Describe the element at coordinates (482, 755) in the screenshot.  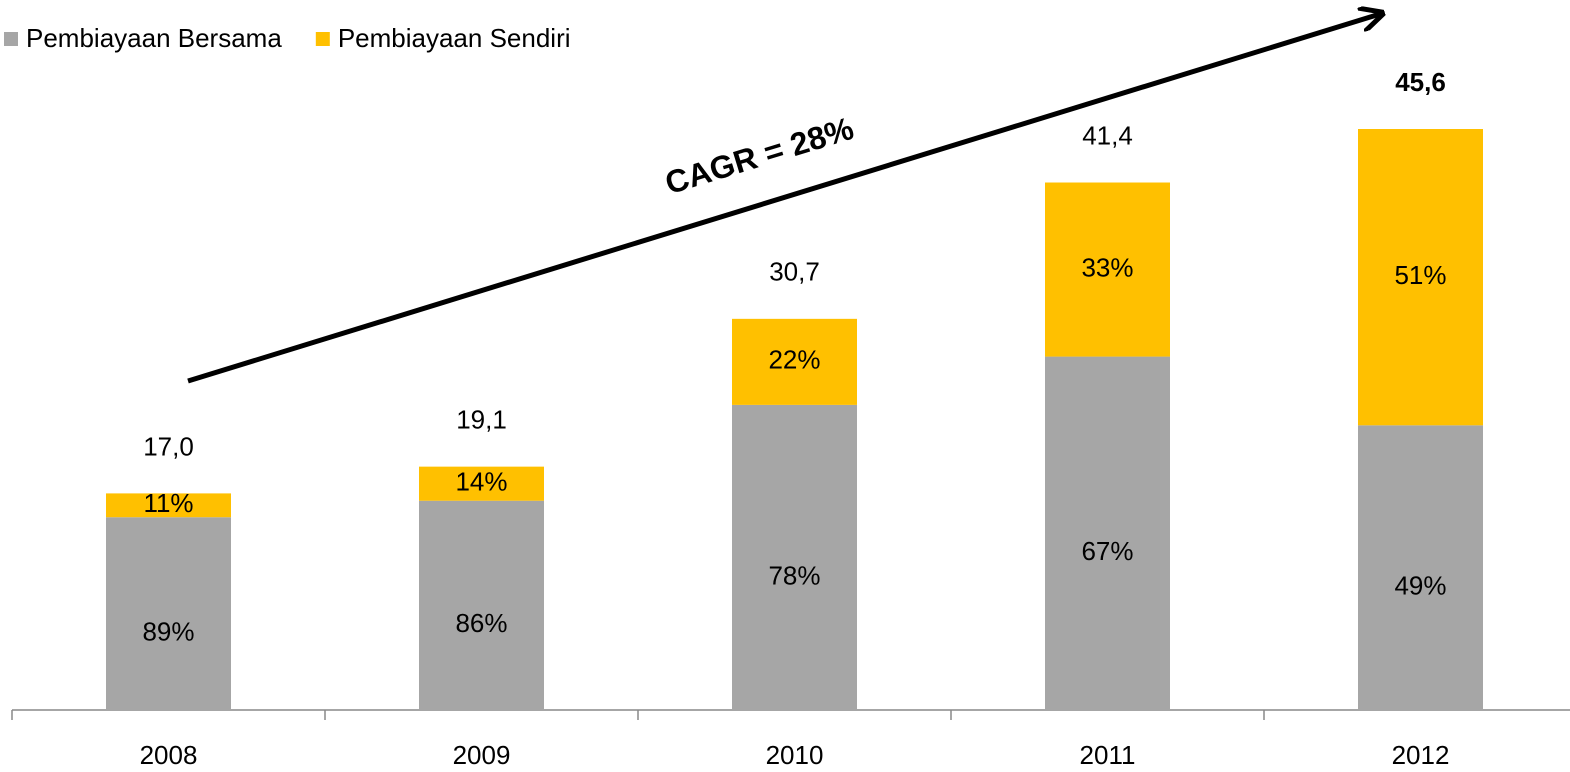
I see `x-tick-label: 2009` at that location.